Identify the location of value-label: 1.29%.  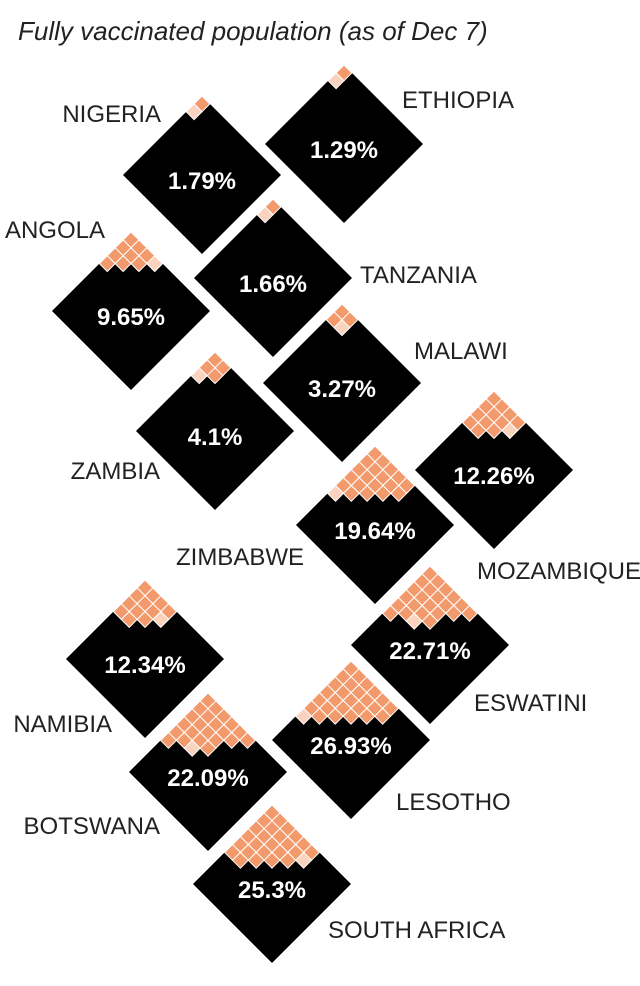
(344, 150).